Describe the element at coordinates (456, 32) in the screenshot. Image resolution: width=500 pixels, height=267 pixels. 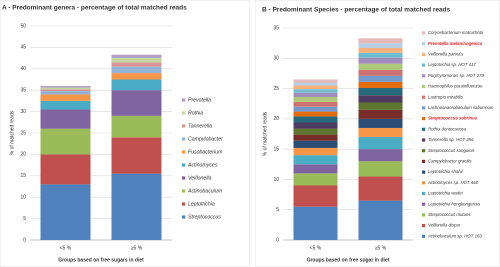
I see `legend-label: Corynebacterium matruchotii` at that location.